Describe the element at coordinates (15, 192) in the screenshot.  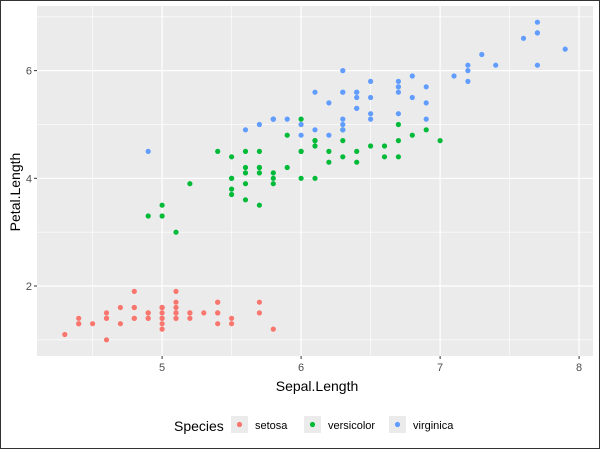
I see `y-axis-title: Petal.Length` at that location.